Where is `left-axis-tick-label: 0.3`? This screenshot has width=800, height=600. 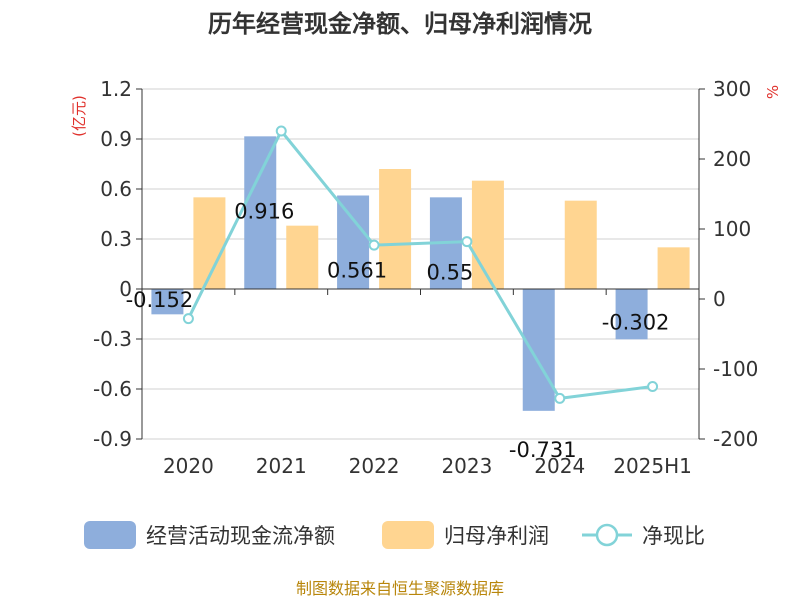
left-axis-tick-label: 0.3 is located at coordinates (116, 239).